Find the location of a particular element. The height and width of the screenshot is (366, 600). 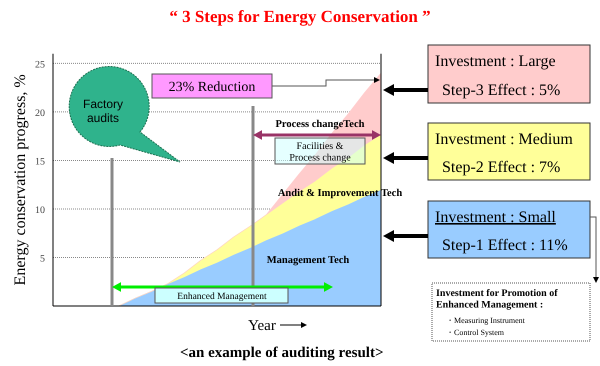

y-tick-label: 25 is located at coordinates (40, 64).